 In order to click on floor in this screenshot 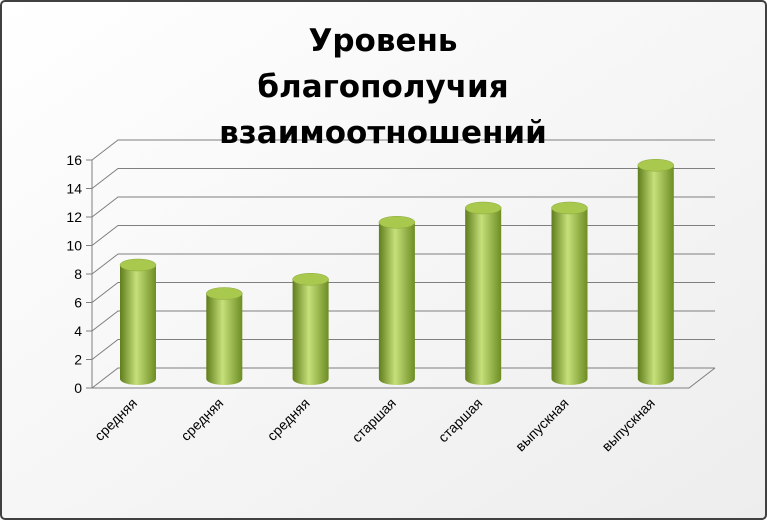, I will do `click(404, 378)`.